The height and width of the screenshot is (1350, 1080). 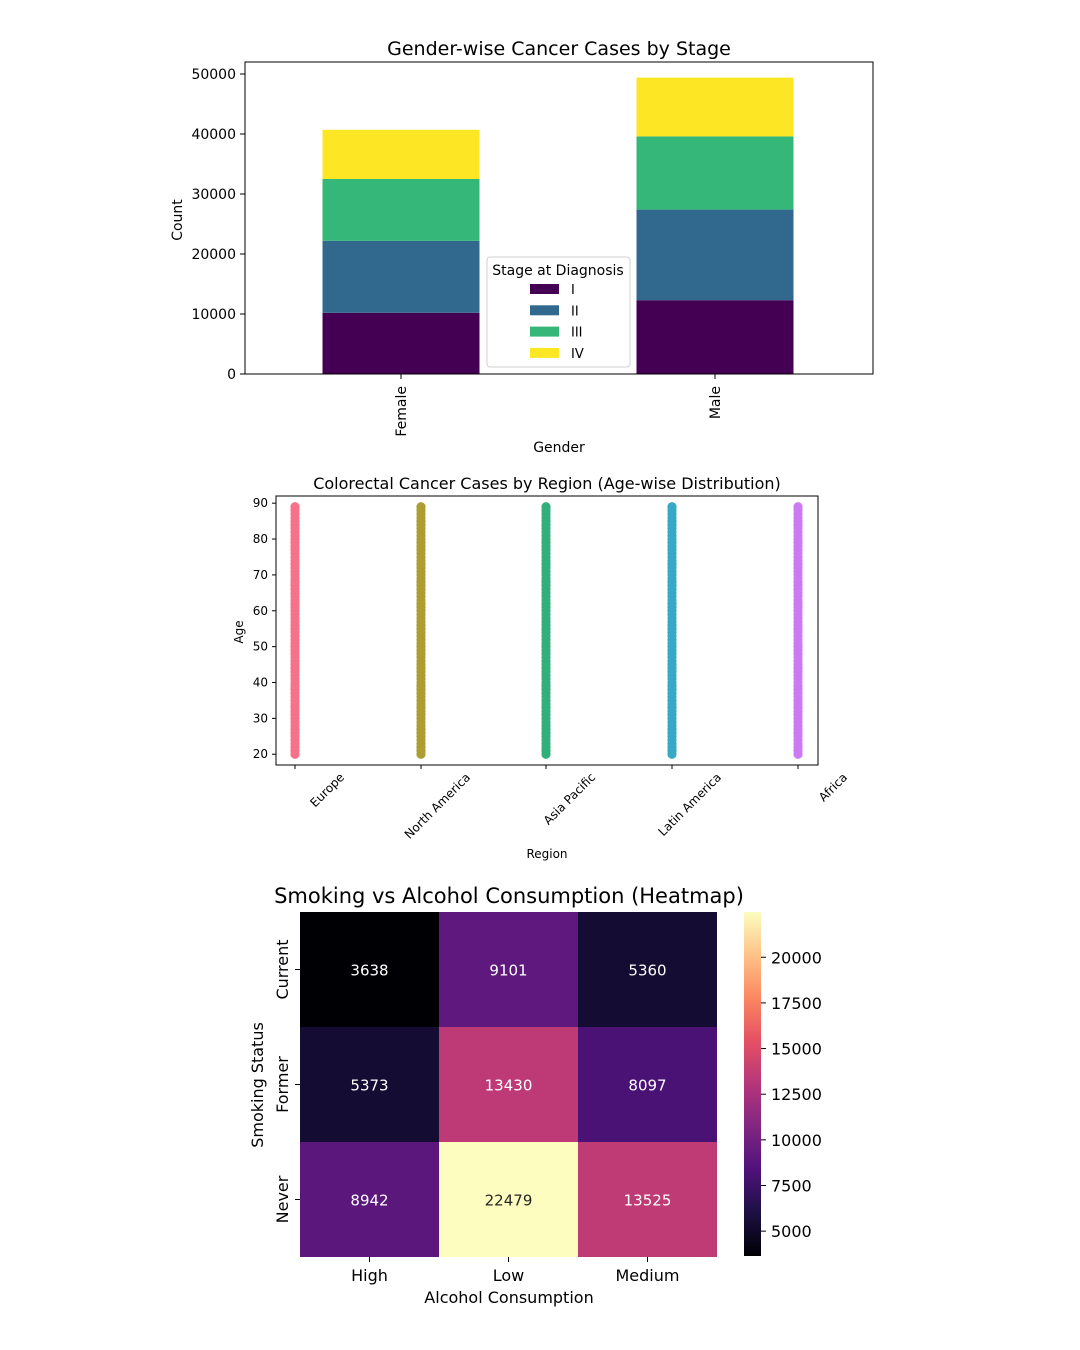 I want to click on colorbar-tick-label: 17500, so click(x=796, y=1003).